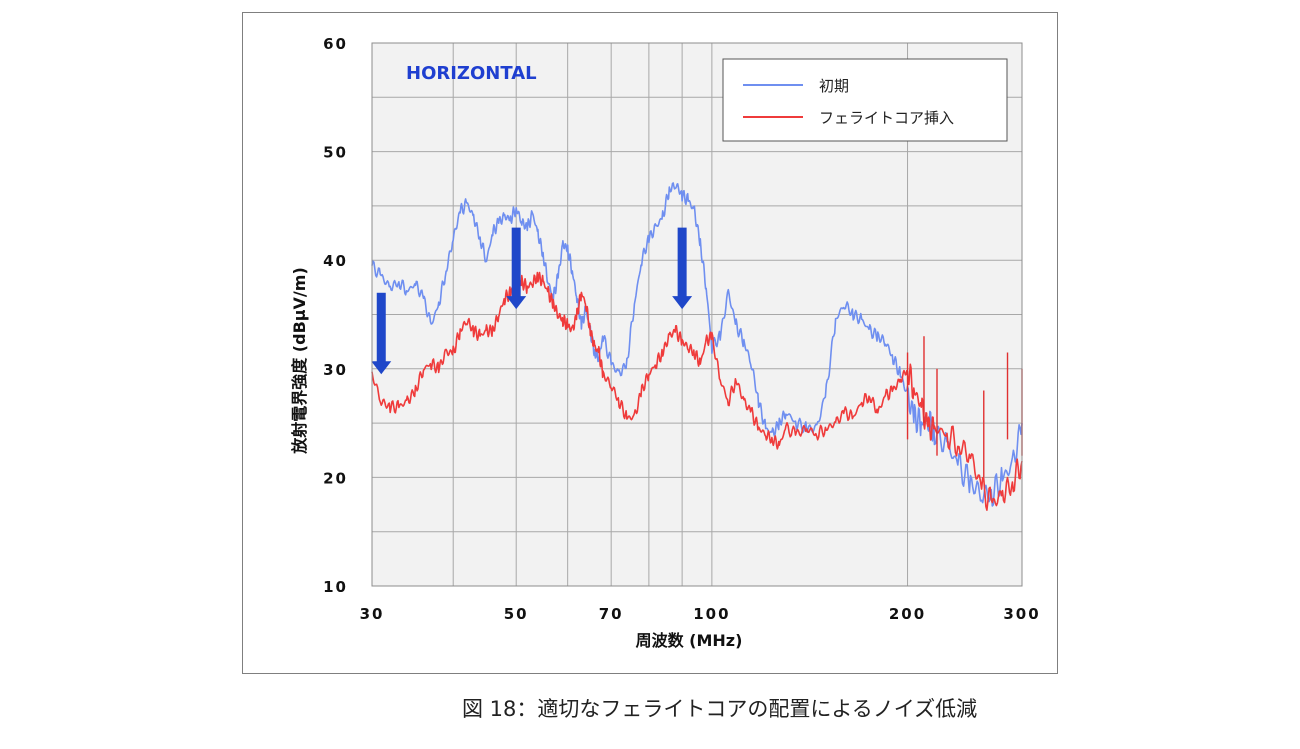  Describe the element at coordinates (335, 478) in the screenshot. I see `y-tick-label: 20` at that location.